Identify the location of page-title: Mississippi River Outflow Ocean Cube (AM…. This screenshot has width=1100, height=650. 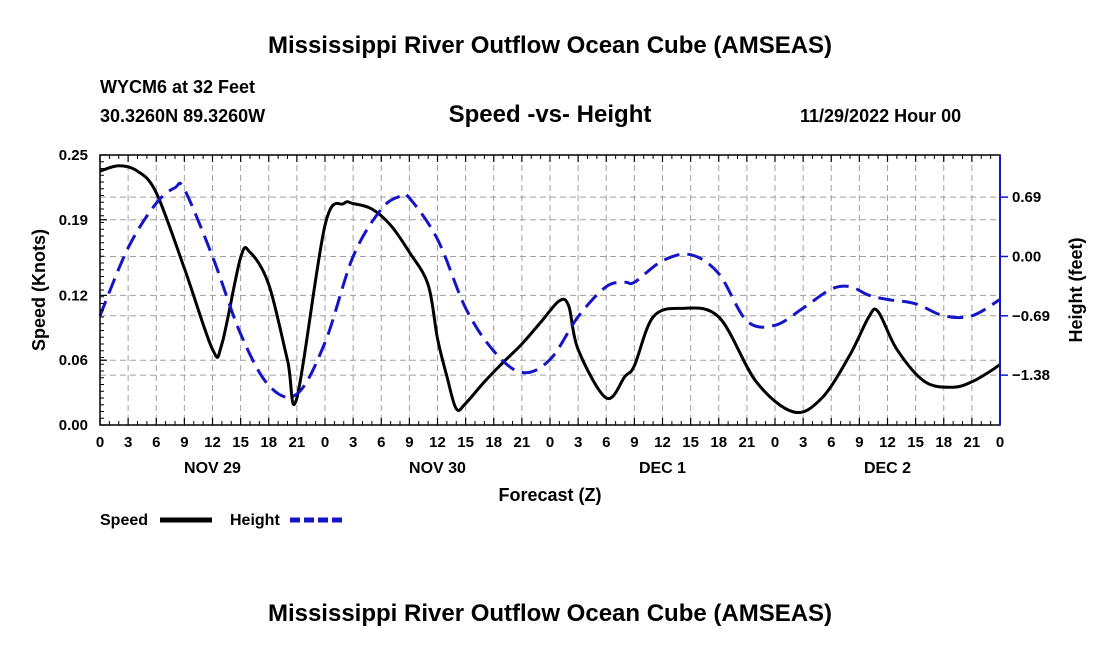
(550, 45).